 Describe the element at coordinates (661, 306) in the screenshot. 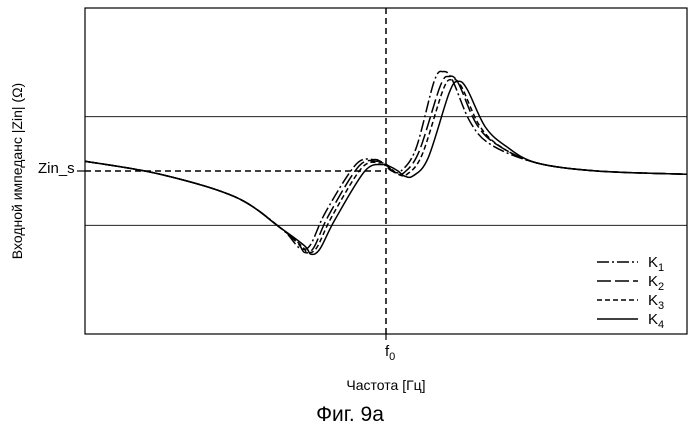

I see `legend-label-sub: 3` at that location.